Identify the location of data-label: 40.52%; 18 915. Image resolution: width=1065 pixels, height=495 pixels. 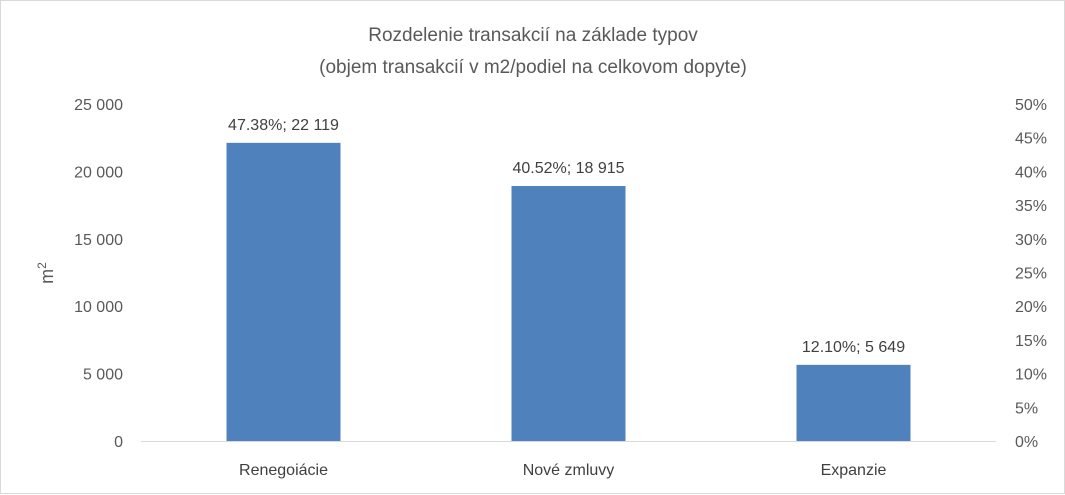
(568, 168).